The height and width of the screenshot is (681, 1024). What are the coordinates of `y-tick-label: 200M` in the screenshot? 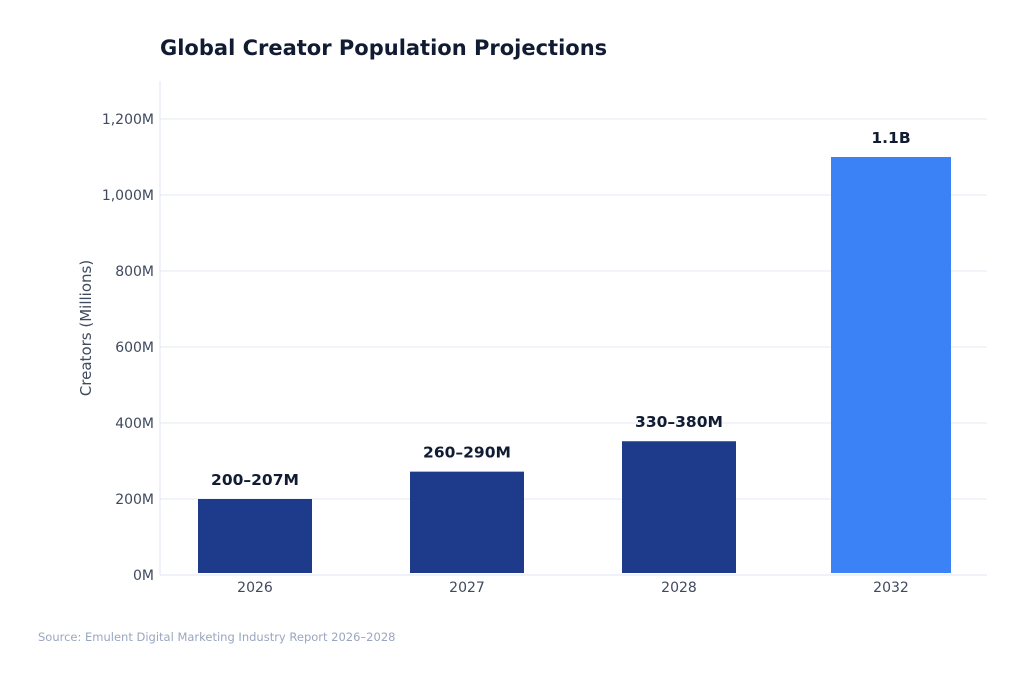 It's located at (134, 500).